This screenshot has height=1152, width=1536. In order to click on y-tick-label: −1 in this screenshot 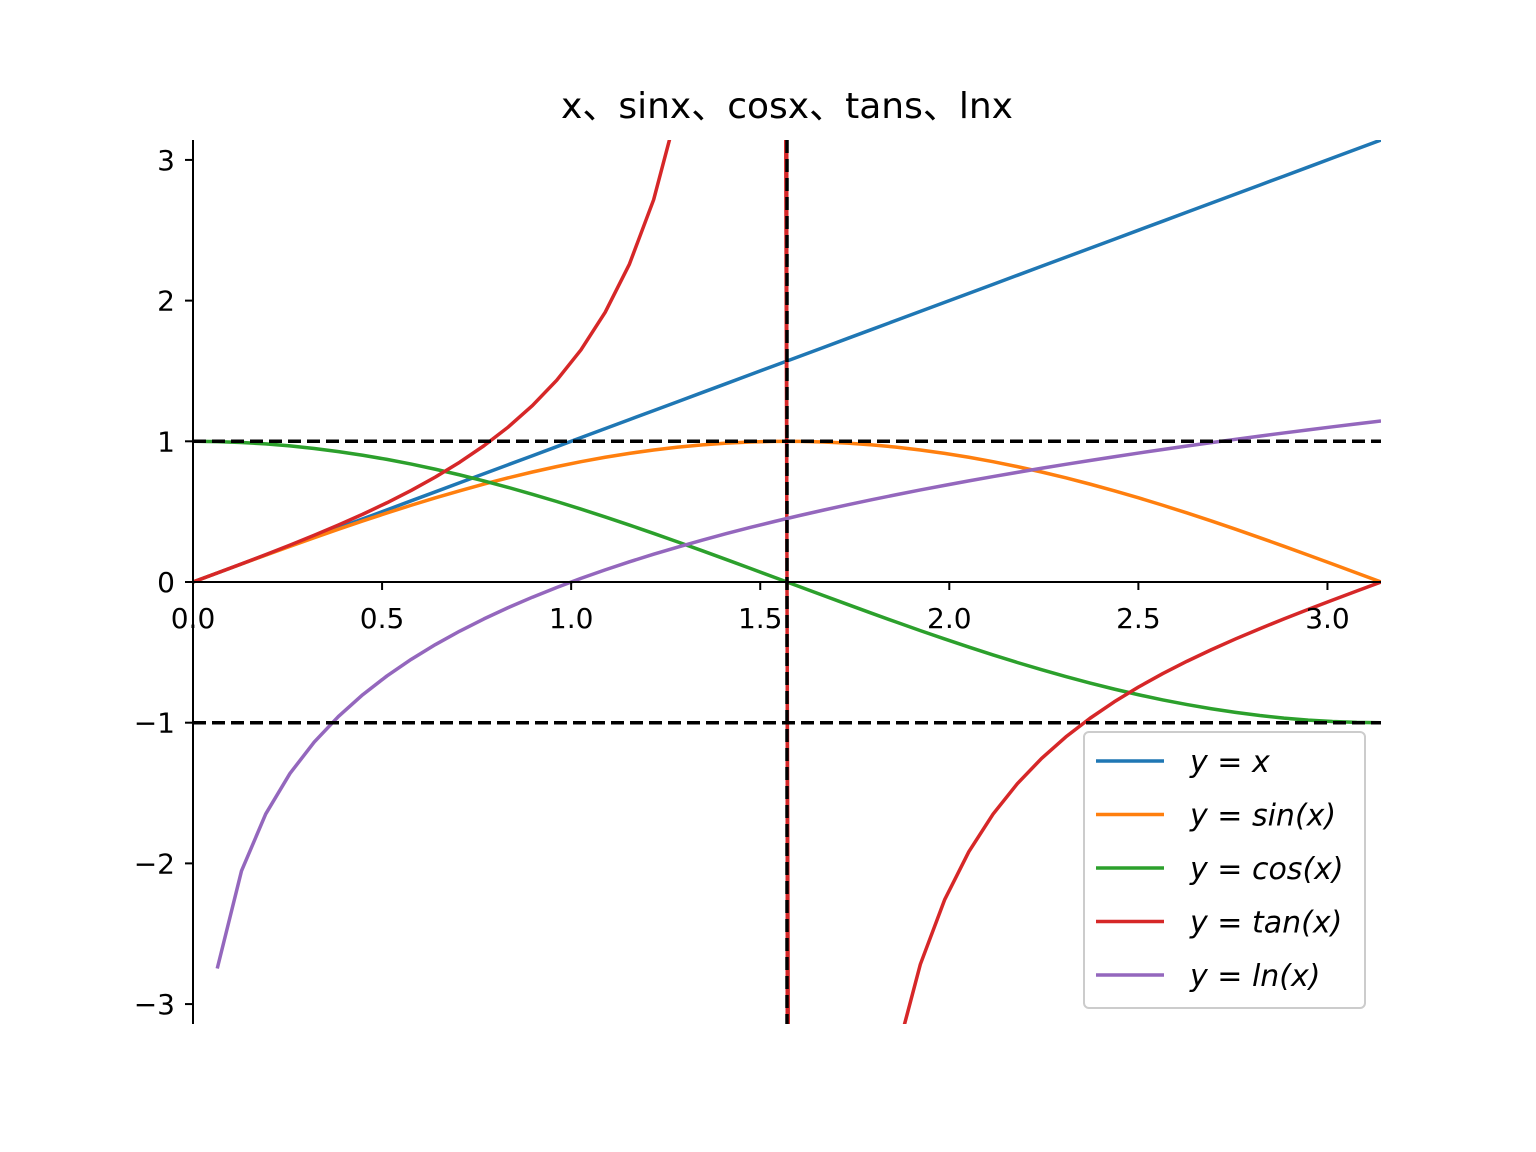, I will do `click(154, 723)`.